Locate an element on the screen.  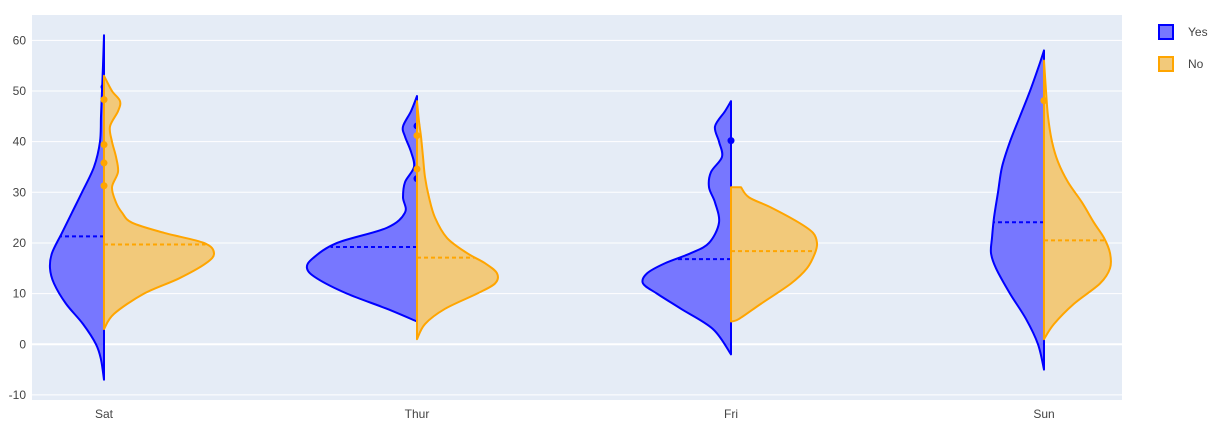
x-tick-label: Sat is located at coordinates (104, 414).